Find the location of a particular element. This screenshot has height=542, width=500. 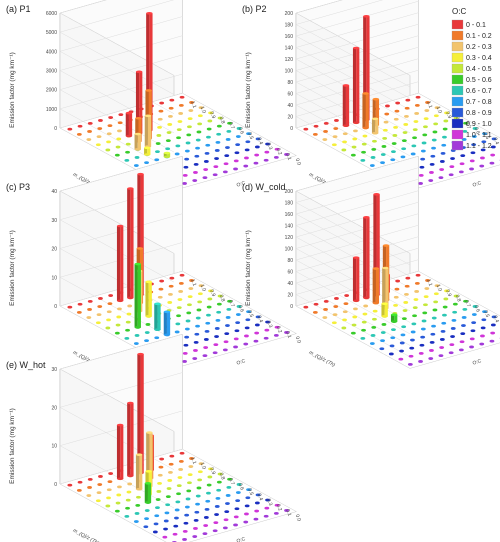

x-tick-label: 0.0 is located at coordinates (298, 518).